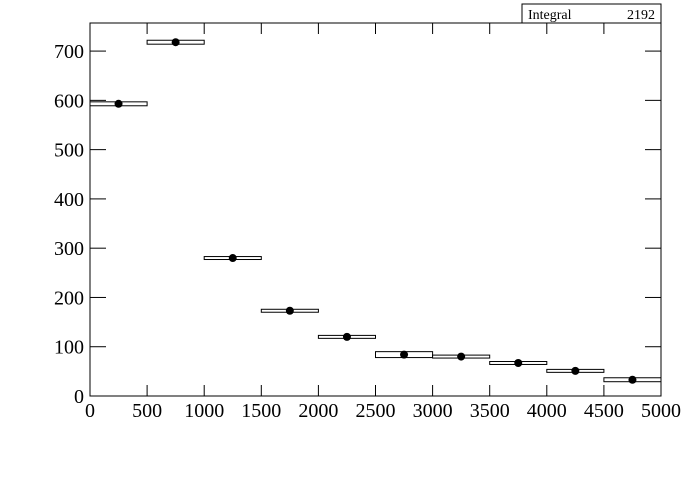 This screenshot has width=696, height=477. Describe the element at coordinates (69, 52) in the screenshot. I see `y-tick-label: 700` at that location.